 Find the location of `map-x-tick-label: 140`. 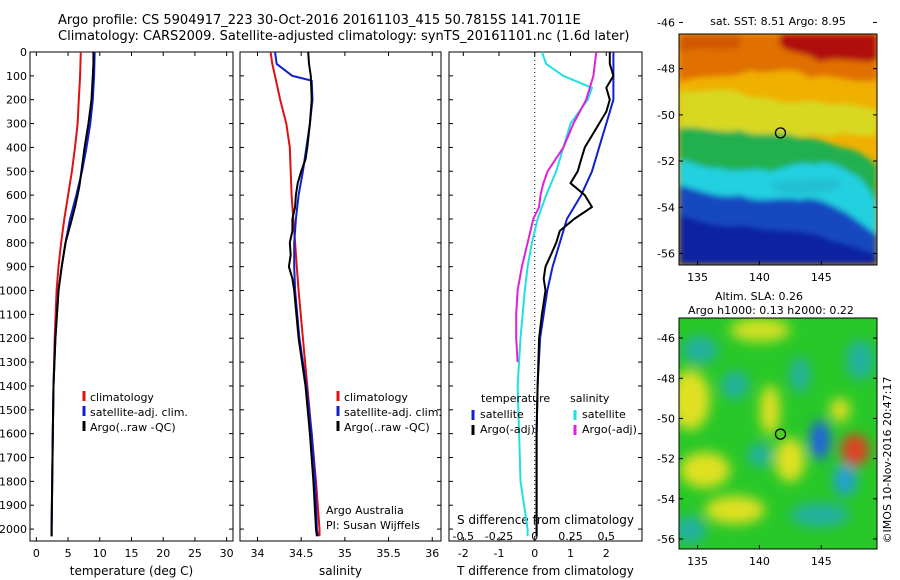

map-x-tick-label: 140 is located at coordinates (759, 277).